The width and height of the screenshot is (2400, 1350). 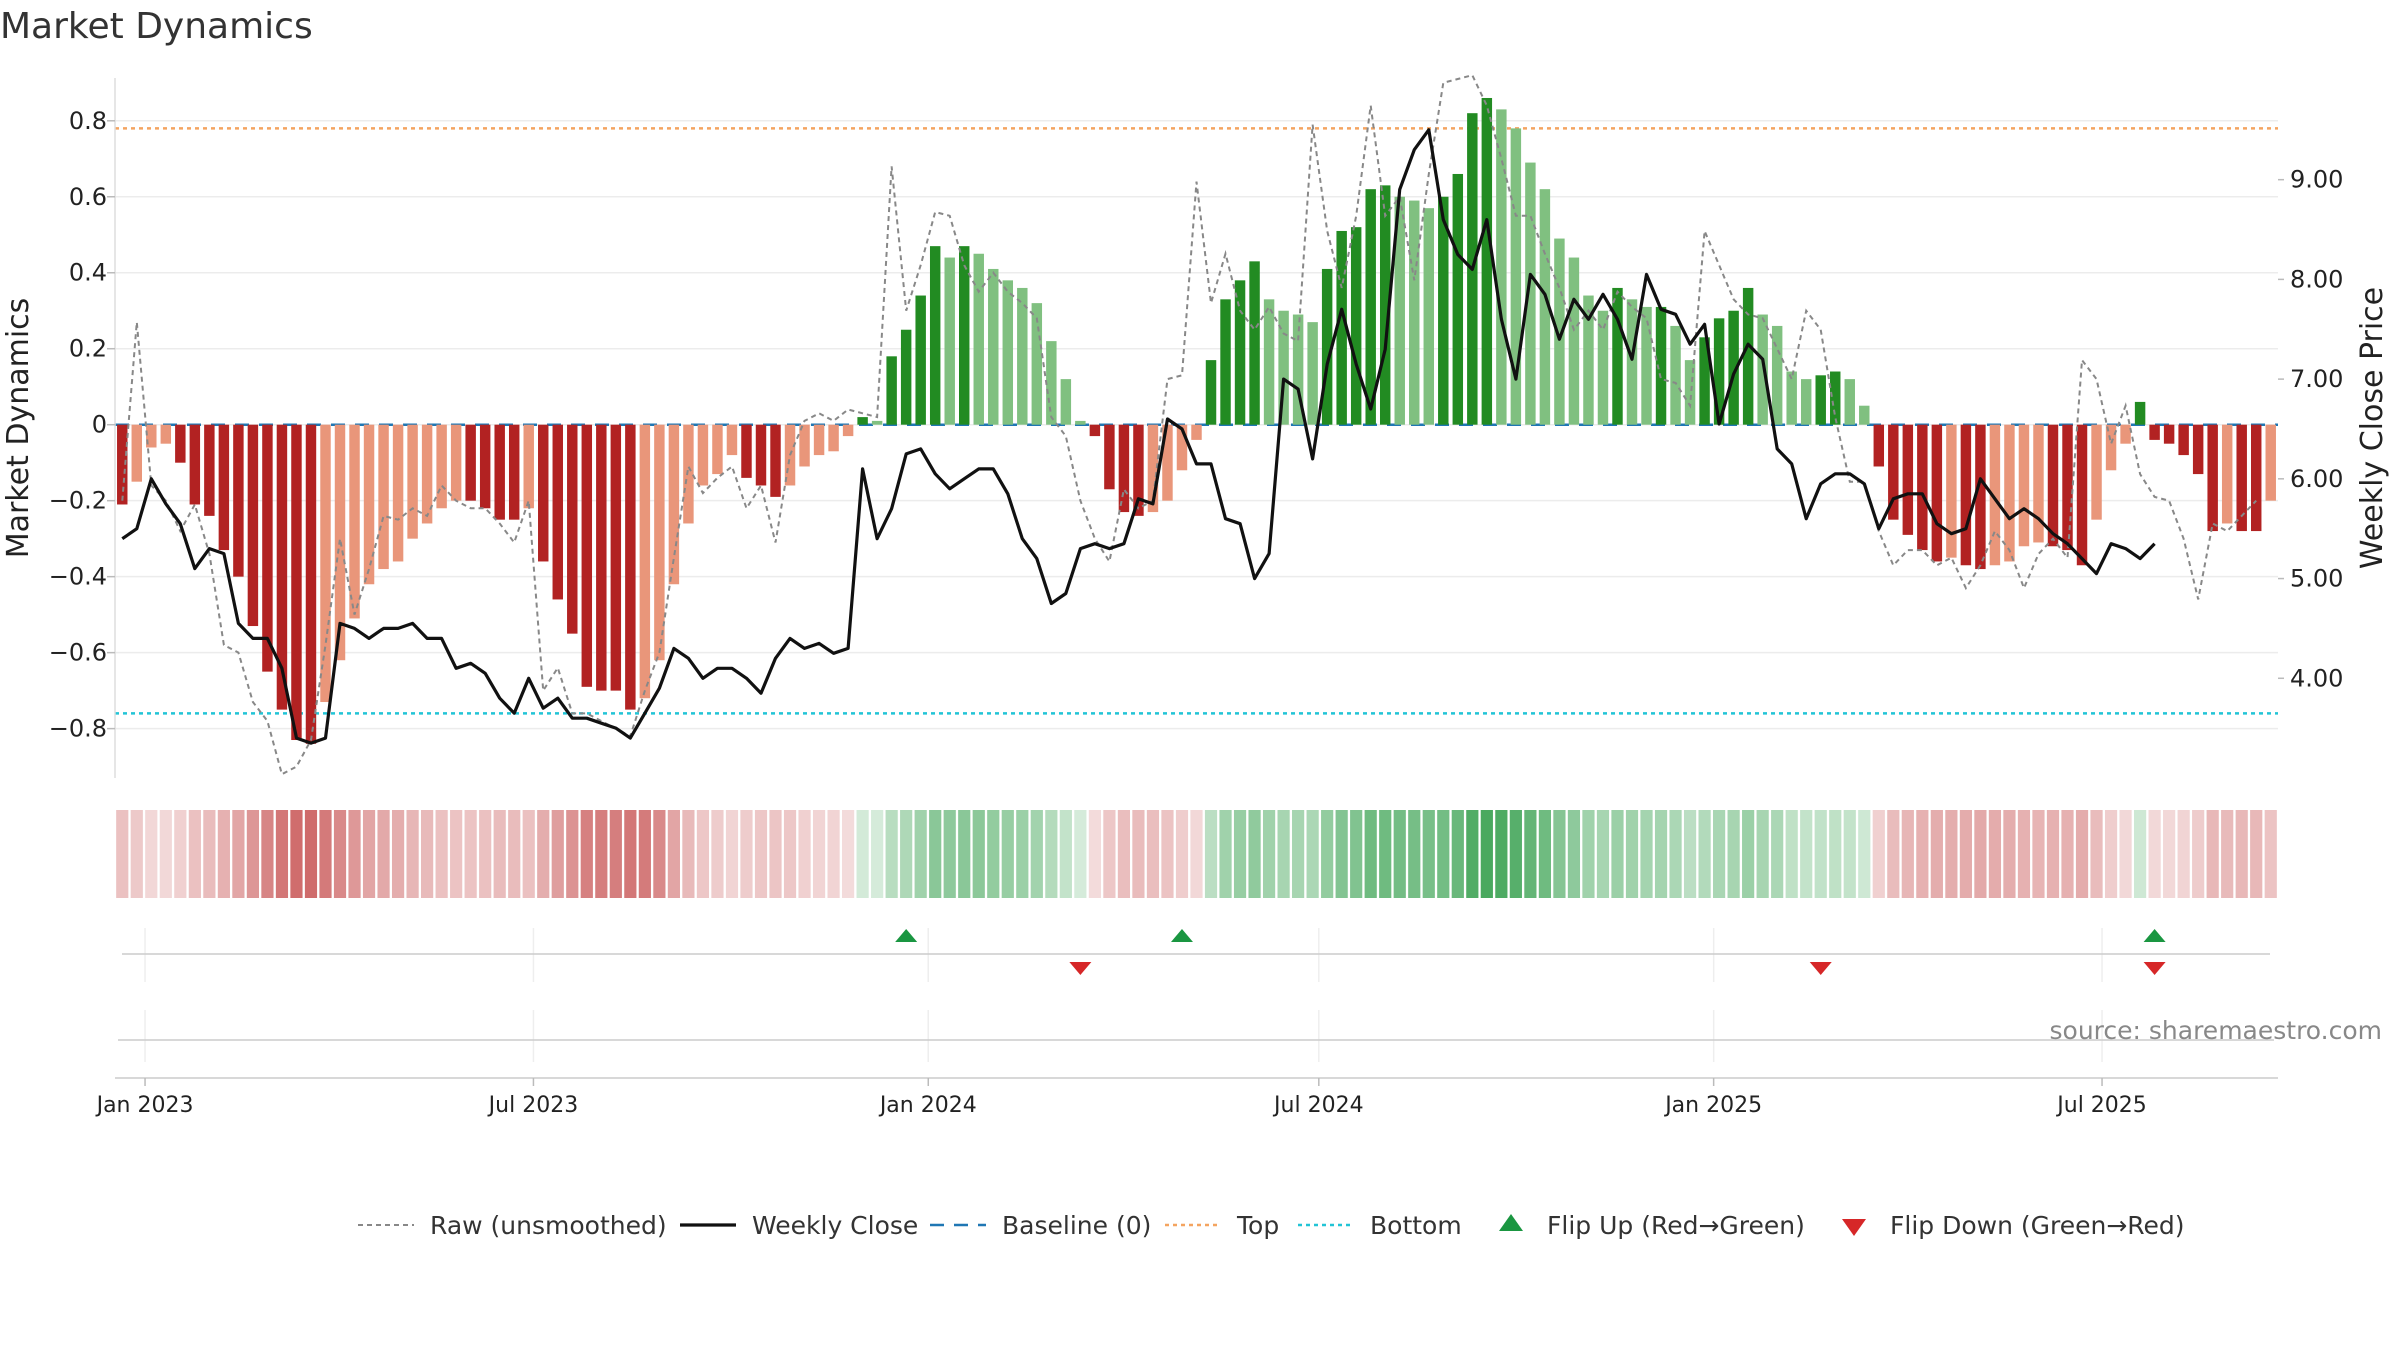 What do you see at coordinates (2372, 428) in the screenshot?
I see `y-axis-label-right: Weekly Close Price` at bounding box center [2372, 428].